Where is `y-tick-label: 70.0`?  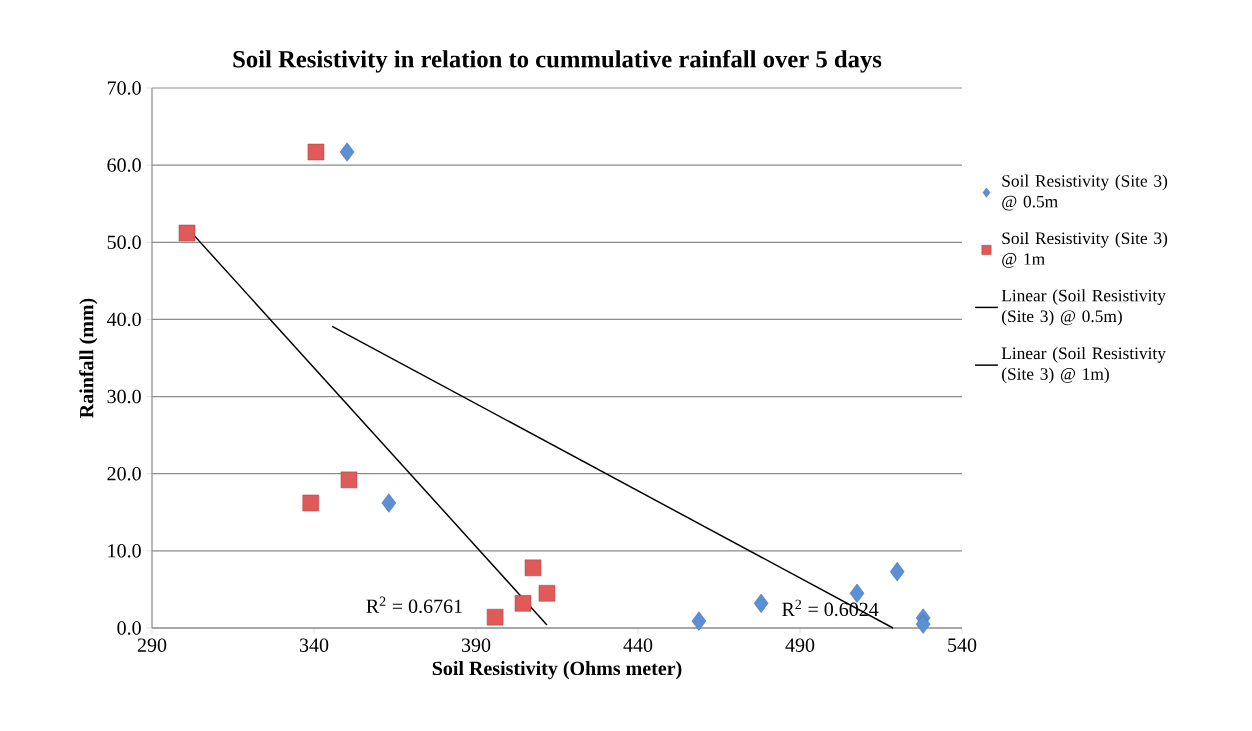
y-tick-label: 70.0 is located at coordinates (124, 88).